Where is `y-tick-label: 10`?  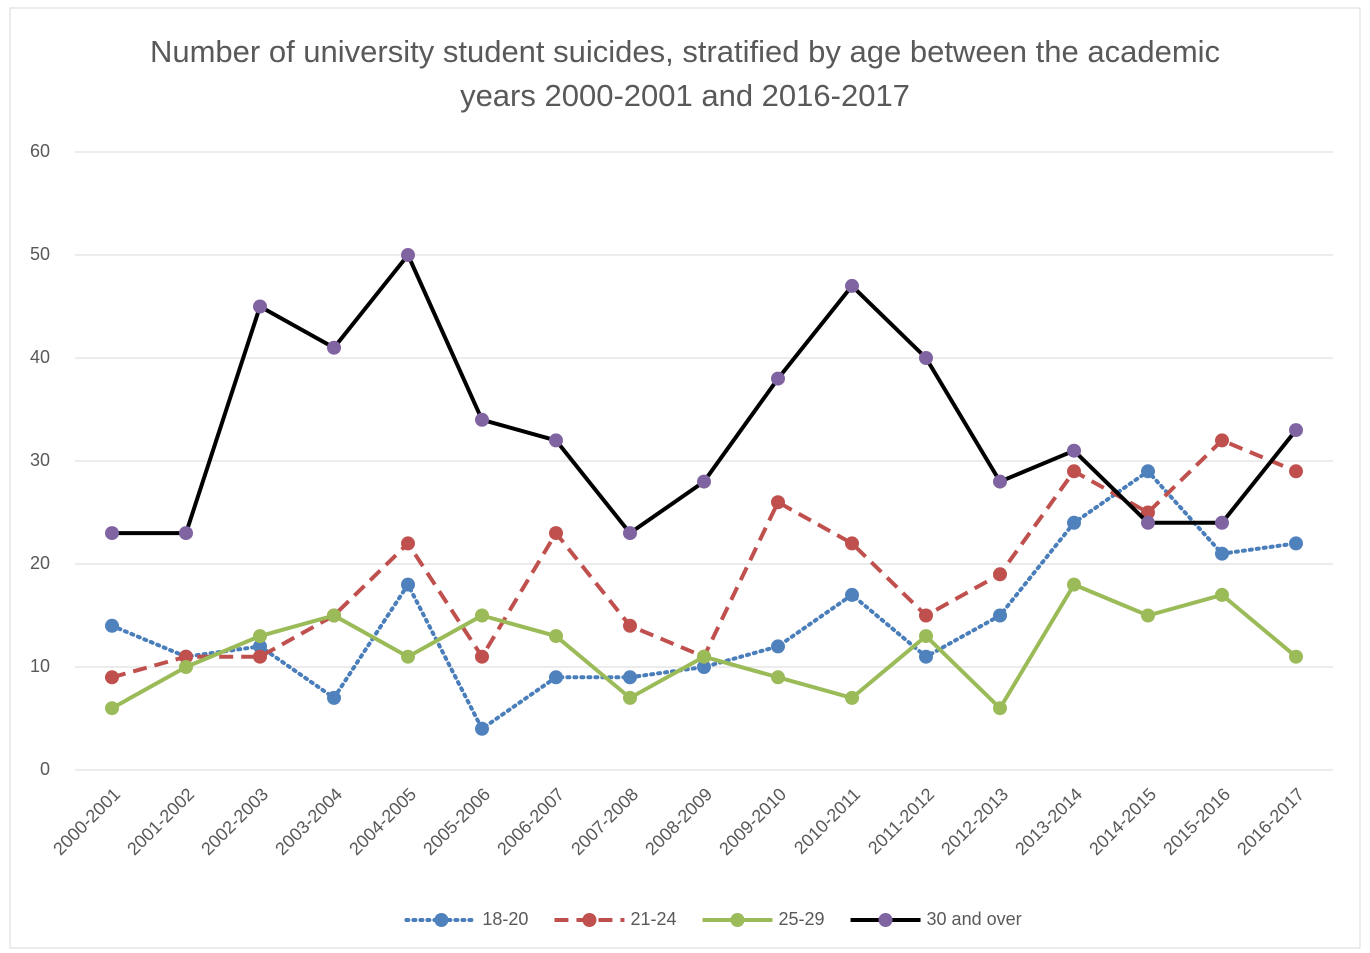 y-tick-label: 10 is located at coordinates (40, 666).